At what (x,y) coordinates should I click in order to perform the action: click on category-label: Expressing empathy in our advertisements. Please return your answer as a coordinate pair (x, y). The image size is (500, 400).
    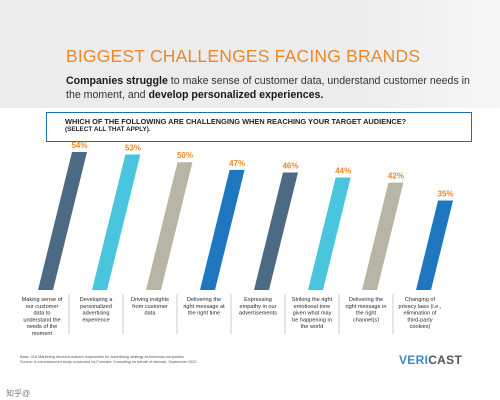
    Looking at the image, I should click on (258, 307).